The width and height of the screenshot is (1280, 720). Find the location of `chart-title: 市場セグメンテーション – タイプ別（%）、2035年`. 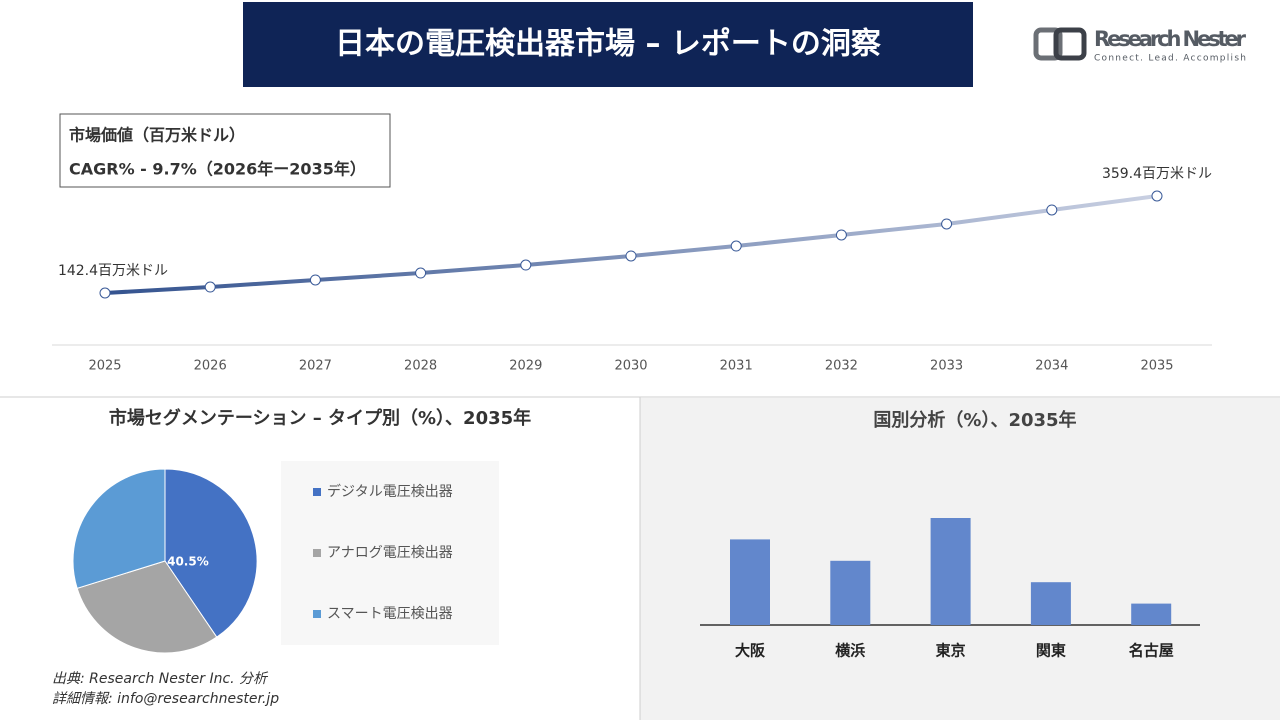

chart-title: 市場セグメンテーション – タイプ別（%）、2035年 is located at coordinates (320, 418).